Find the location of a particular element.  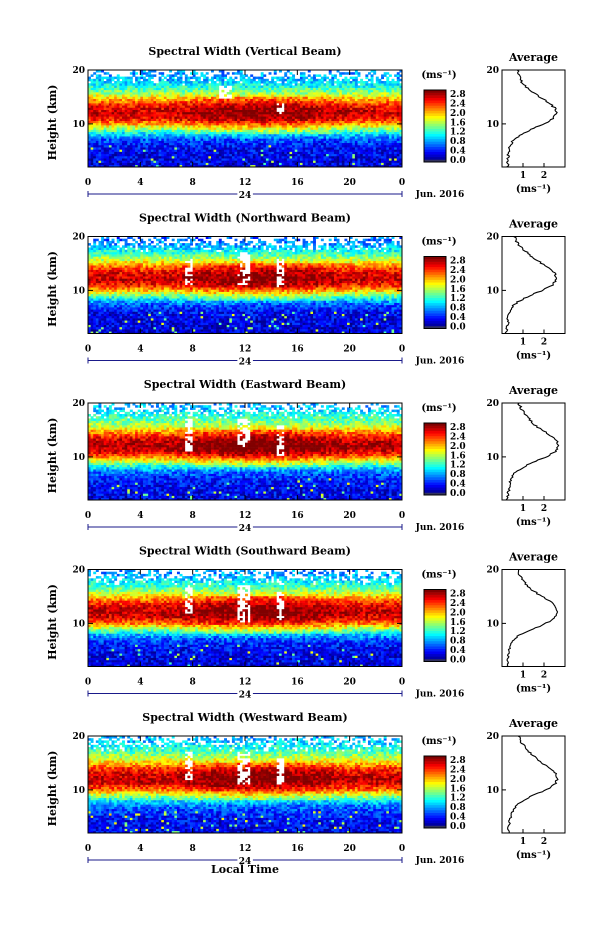

colorbar-segment is located at coordinates (435, 127).